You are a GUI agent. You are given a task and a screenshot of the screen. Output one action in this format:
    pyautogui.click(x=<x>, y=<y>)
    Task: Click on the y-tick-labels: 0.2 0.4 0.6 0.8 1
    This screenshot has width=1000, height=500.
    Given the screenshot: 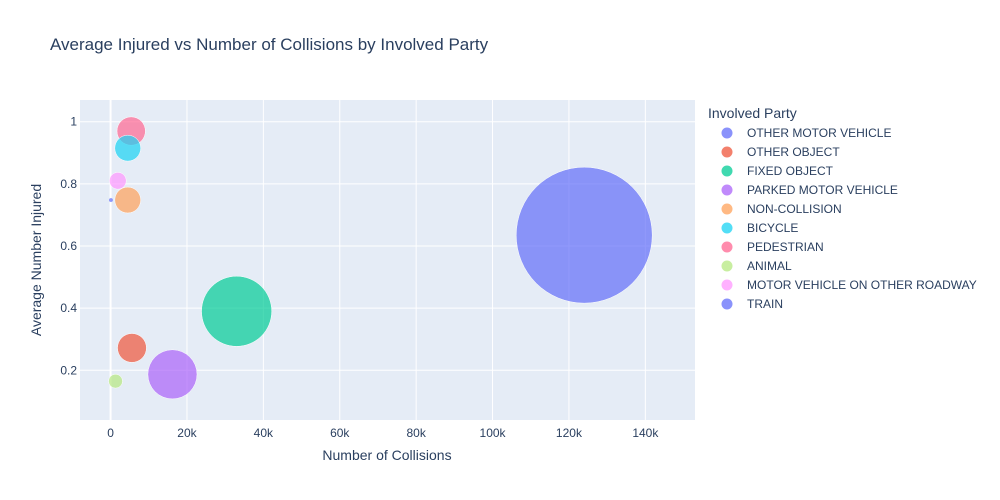 What is the action you would take?
    pyautogui.click(x=68, y=246)
    